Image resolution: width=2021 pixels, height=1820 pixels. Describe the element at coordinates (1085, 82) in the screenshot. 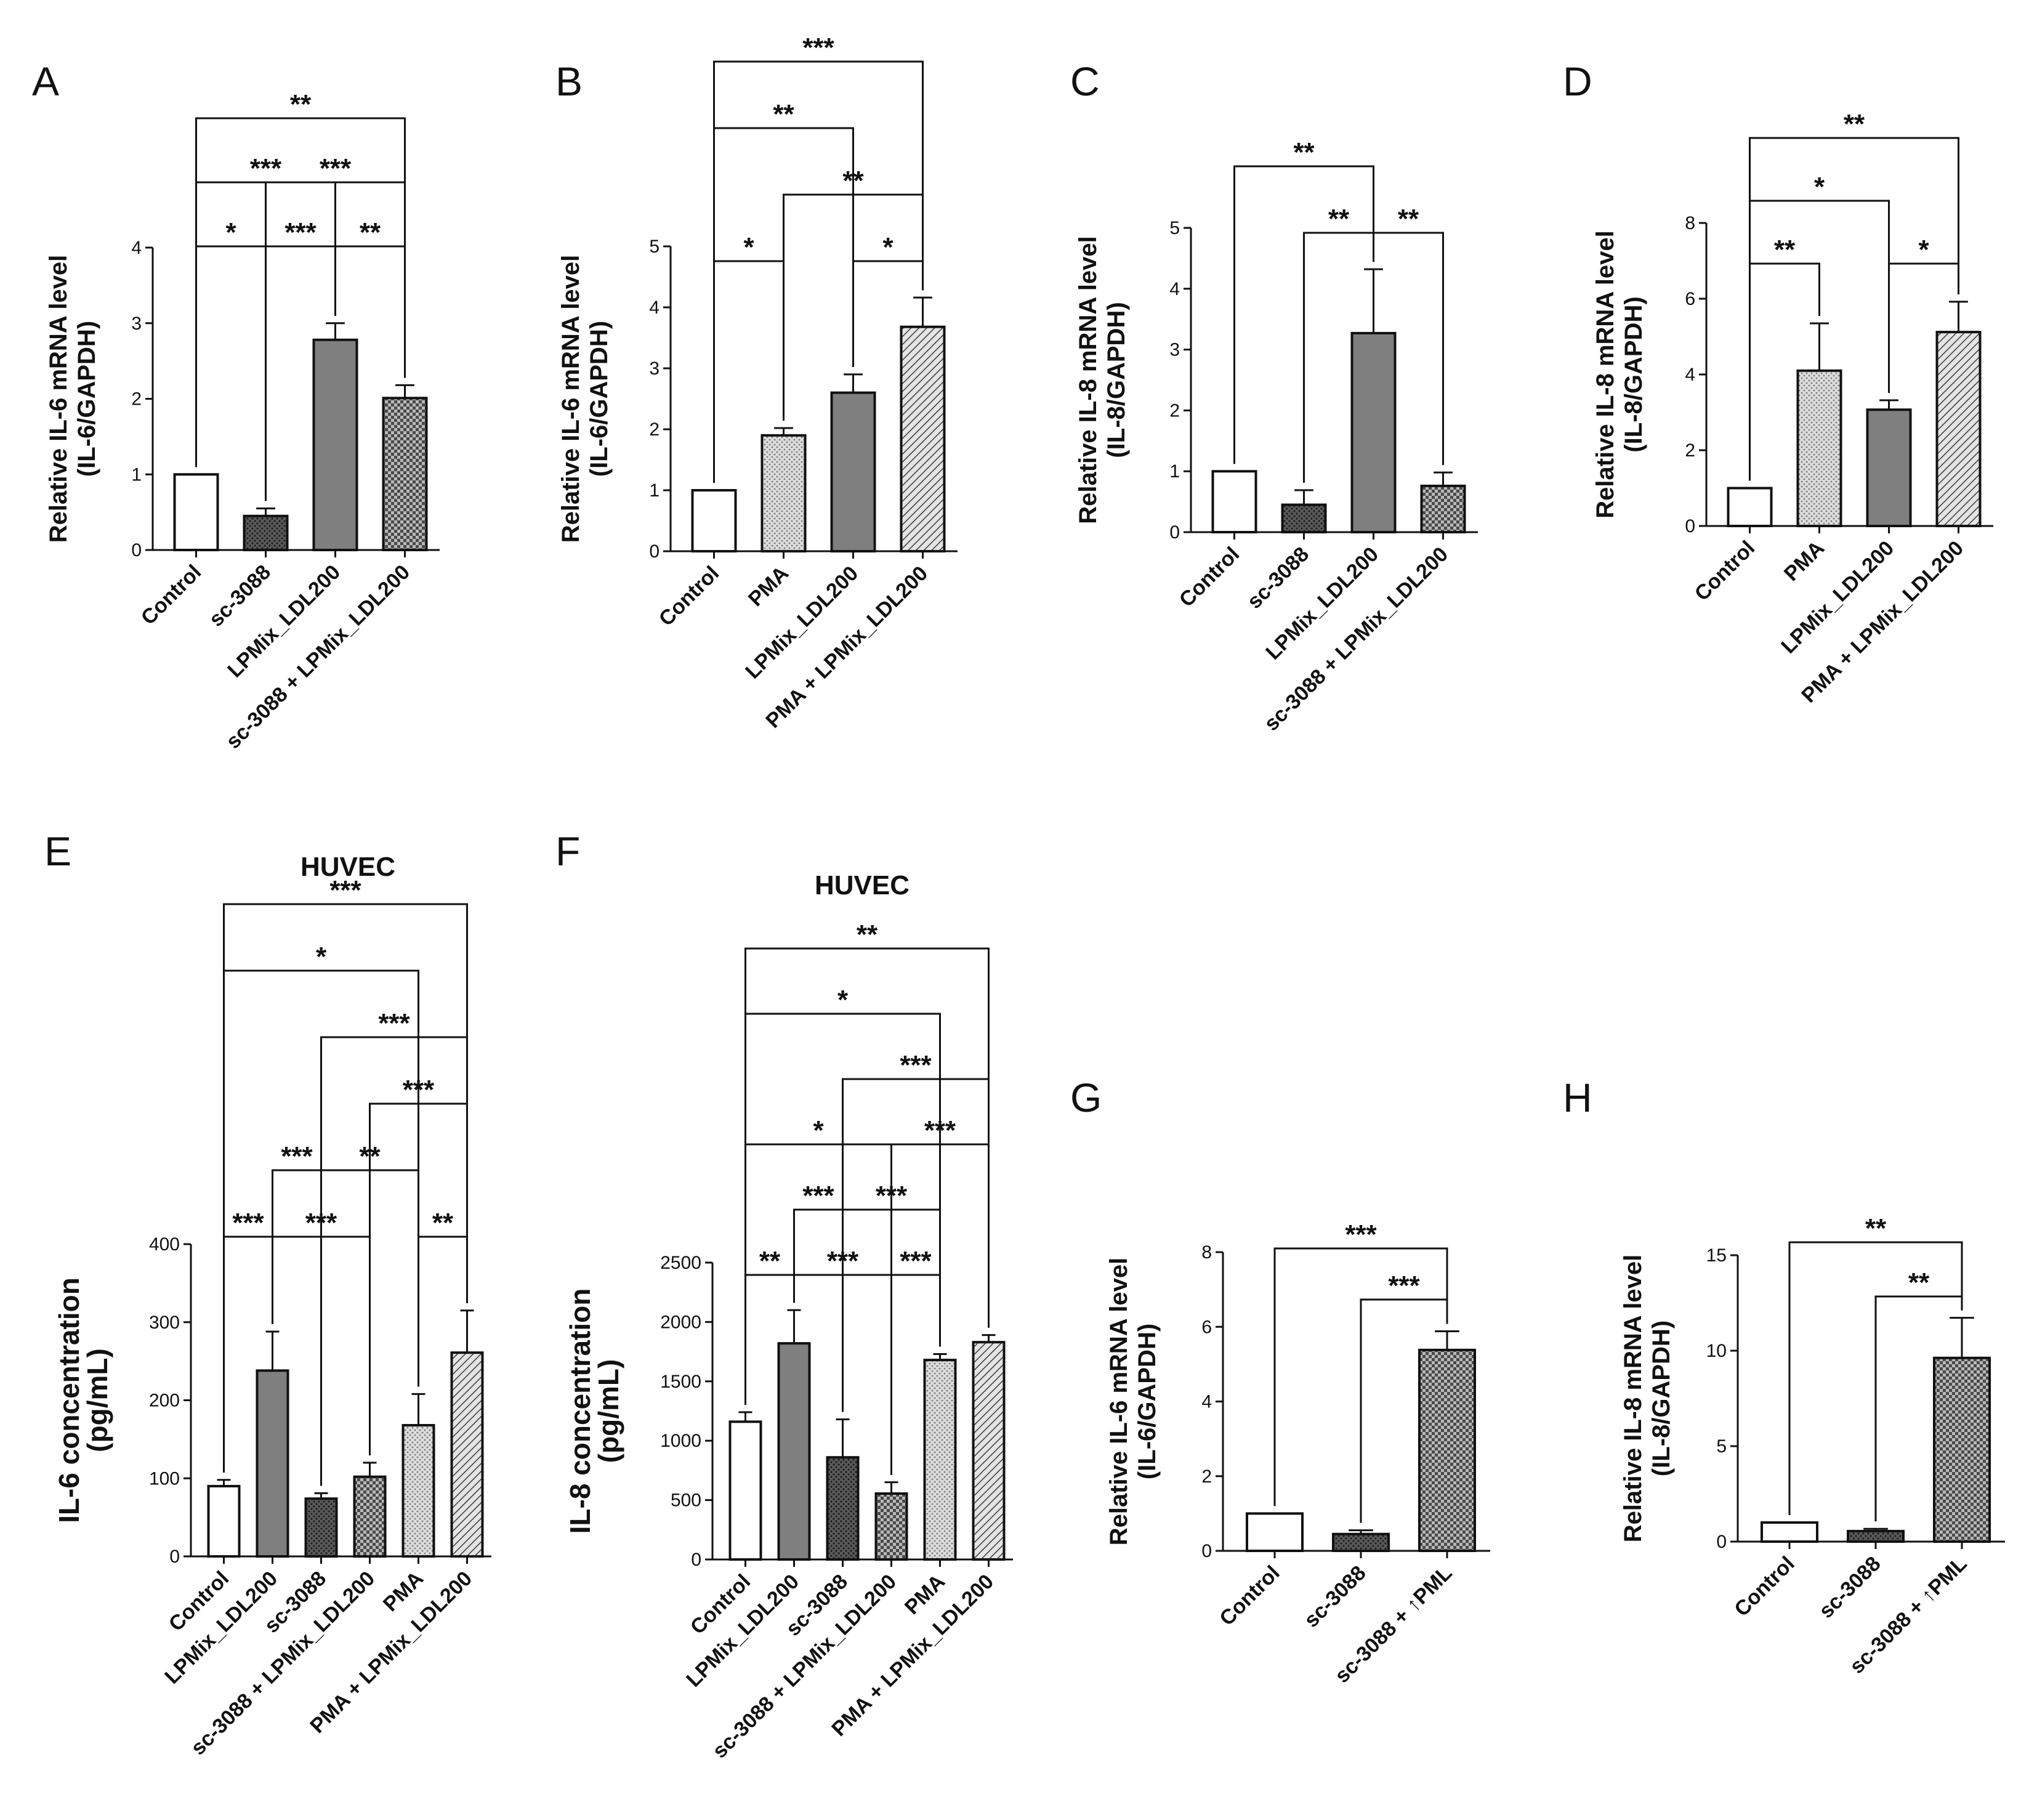

I see `panel-label-C: C` at that location.